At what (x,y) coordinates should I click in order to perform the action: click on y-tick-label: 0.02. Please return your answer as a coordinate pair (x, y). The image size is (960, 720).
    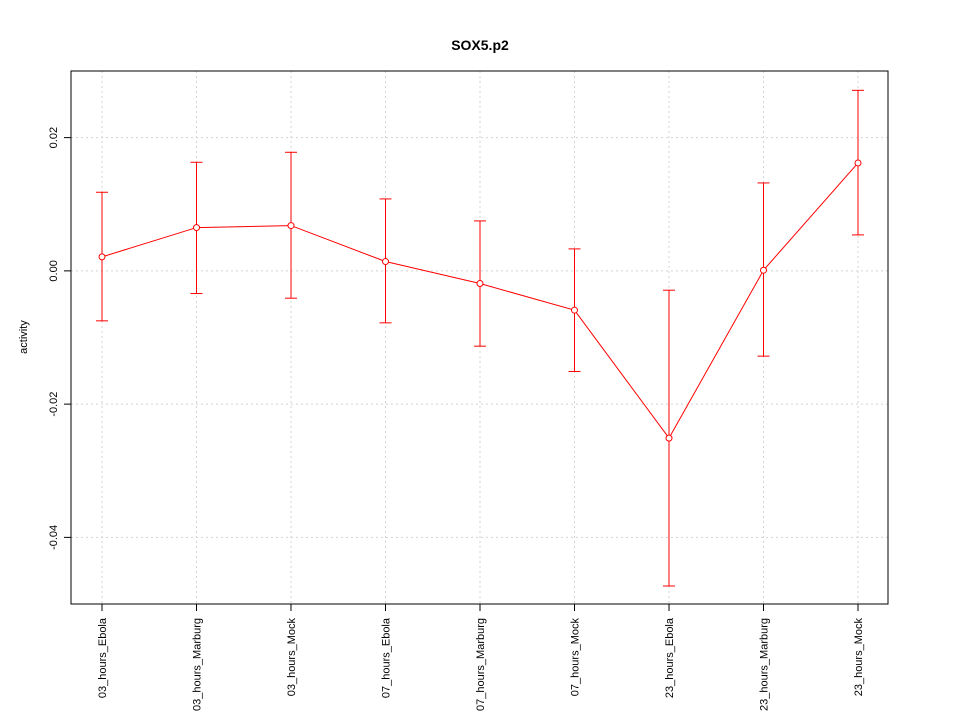
    Looking at the image, I should click on (54, 137).